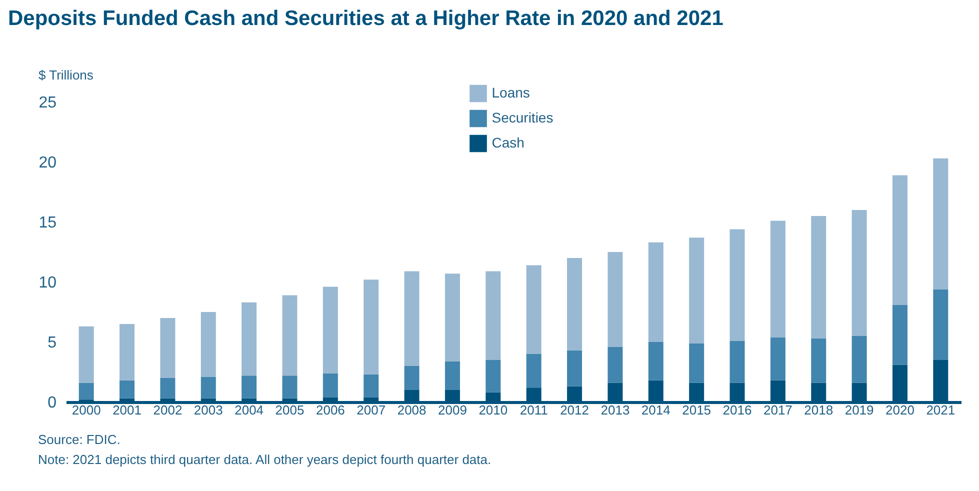  I want to click on source-note: Source: FDIC., so click(79, 439).